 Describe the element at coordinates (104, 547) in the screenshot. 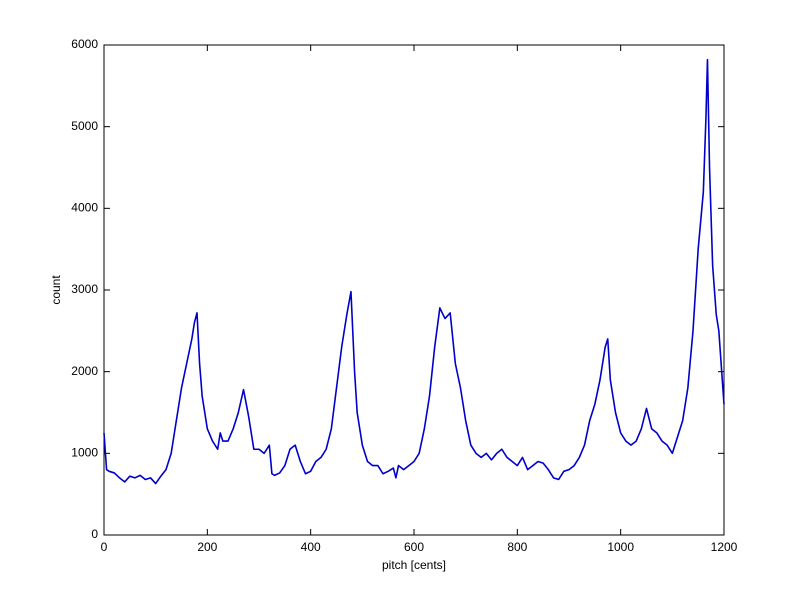

I see `x-tick-label: 0` at that location.